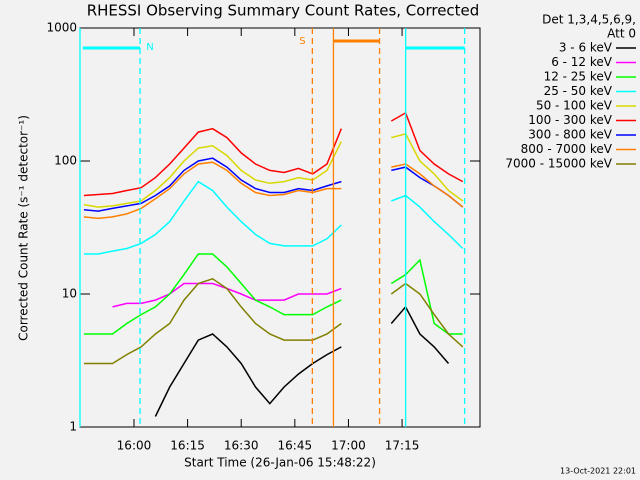 This screenshot has height=480, width=640. Describe the element at coordinates (586, 48) in the screenshot. I see `legend-label: 3 - 6 keV` at that location.